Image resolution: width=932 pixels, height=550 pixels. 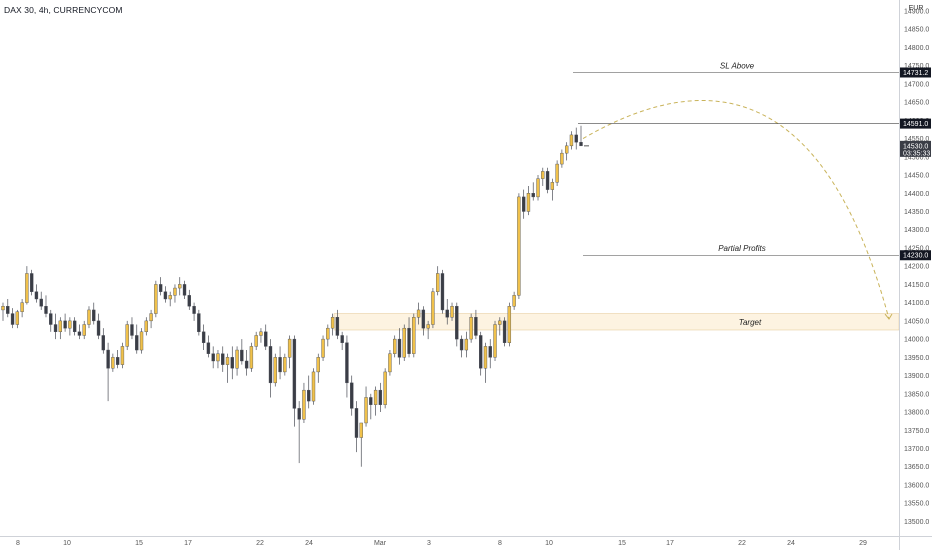 What do you see at coordinates (916, 431) in the screenshot?
I see `price-tick-label: 13750.0` at bounding box center [916, 431].